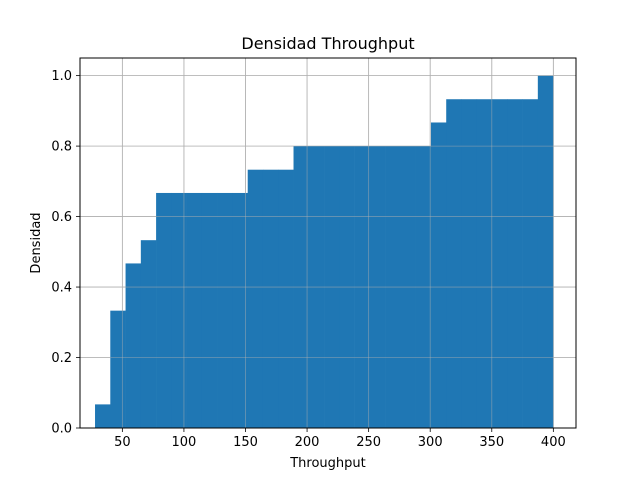 The image size is (640, 480). Describe the element at coordinates (61, 76) in the screenshot. I see `y-tick-label: 1.0` at that location.